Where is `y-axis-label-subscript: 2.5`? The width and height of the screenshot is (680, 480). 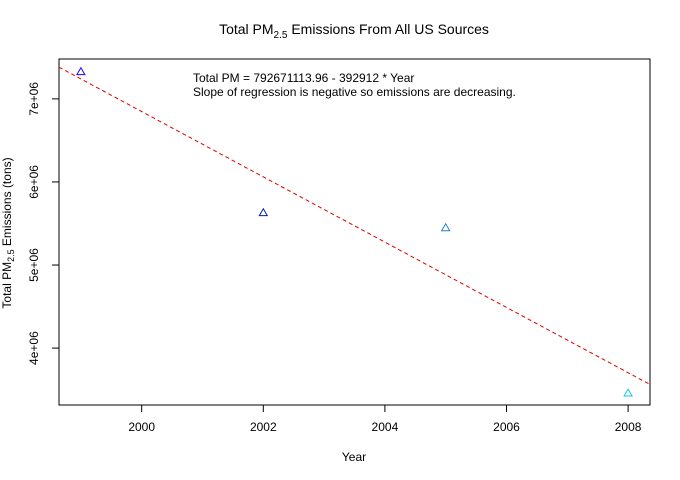
y-axis-label-subscript: 2.5 is located at coordinates (11, 255).